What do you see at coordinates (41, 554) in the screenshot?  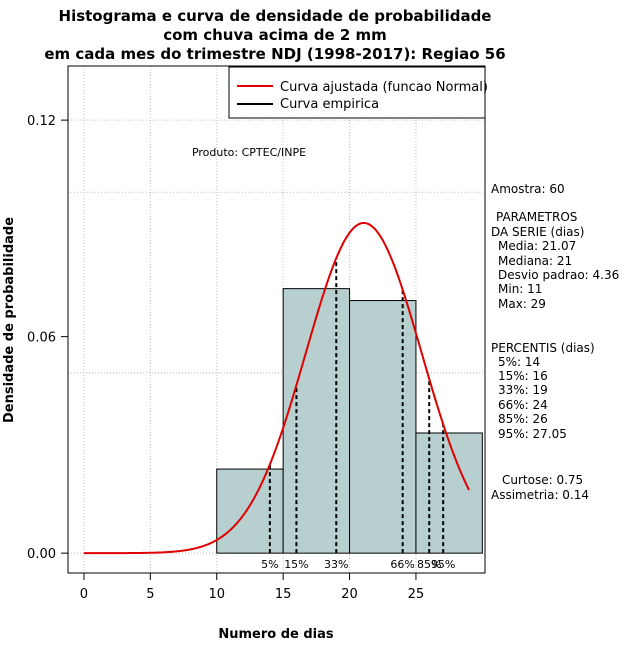 I see `y-tick-label: 0.00` at bounding box center [41, 554].